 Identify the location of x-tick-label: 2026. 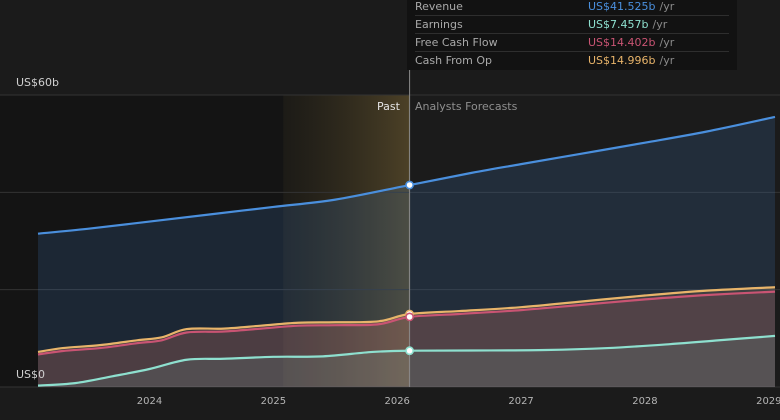
(396, 401).